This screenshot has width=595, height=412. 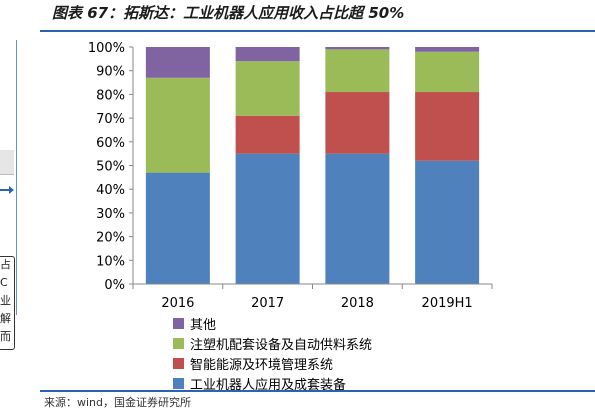 I want to click on left-fragment-char: C, so click(x=4, y=282).